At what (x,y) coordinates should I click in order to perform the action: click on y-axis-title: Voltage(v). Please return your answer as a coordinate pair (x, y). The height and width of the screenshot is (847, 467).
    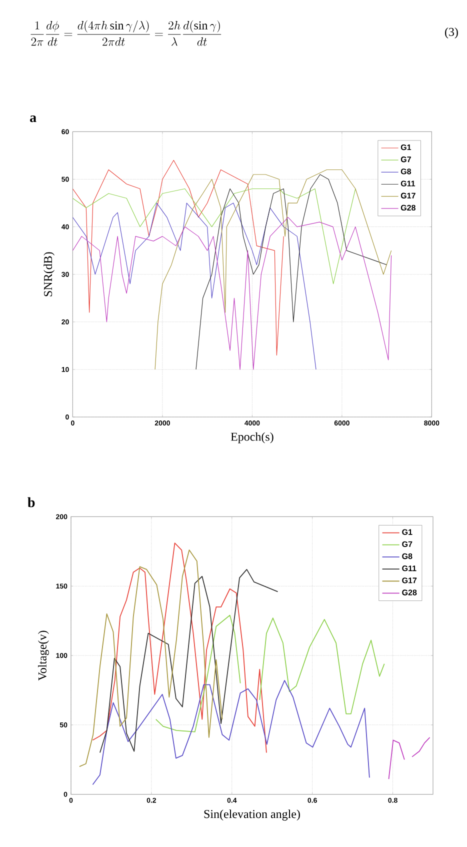
    Looking at the image, I should click on (43, 655).